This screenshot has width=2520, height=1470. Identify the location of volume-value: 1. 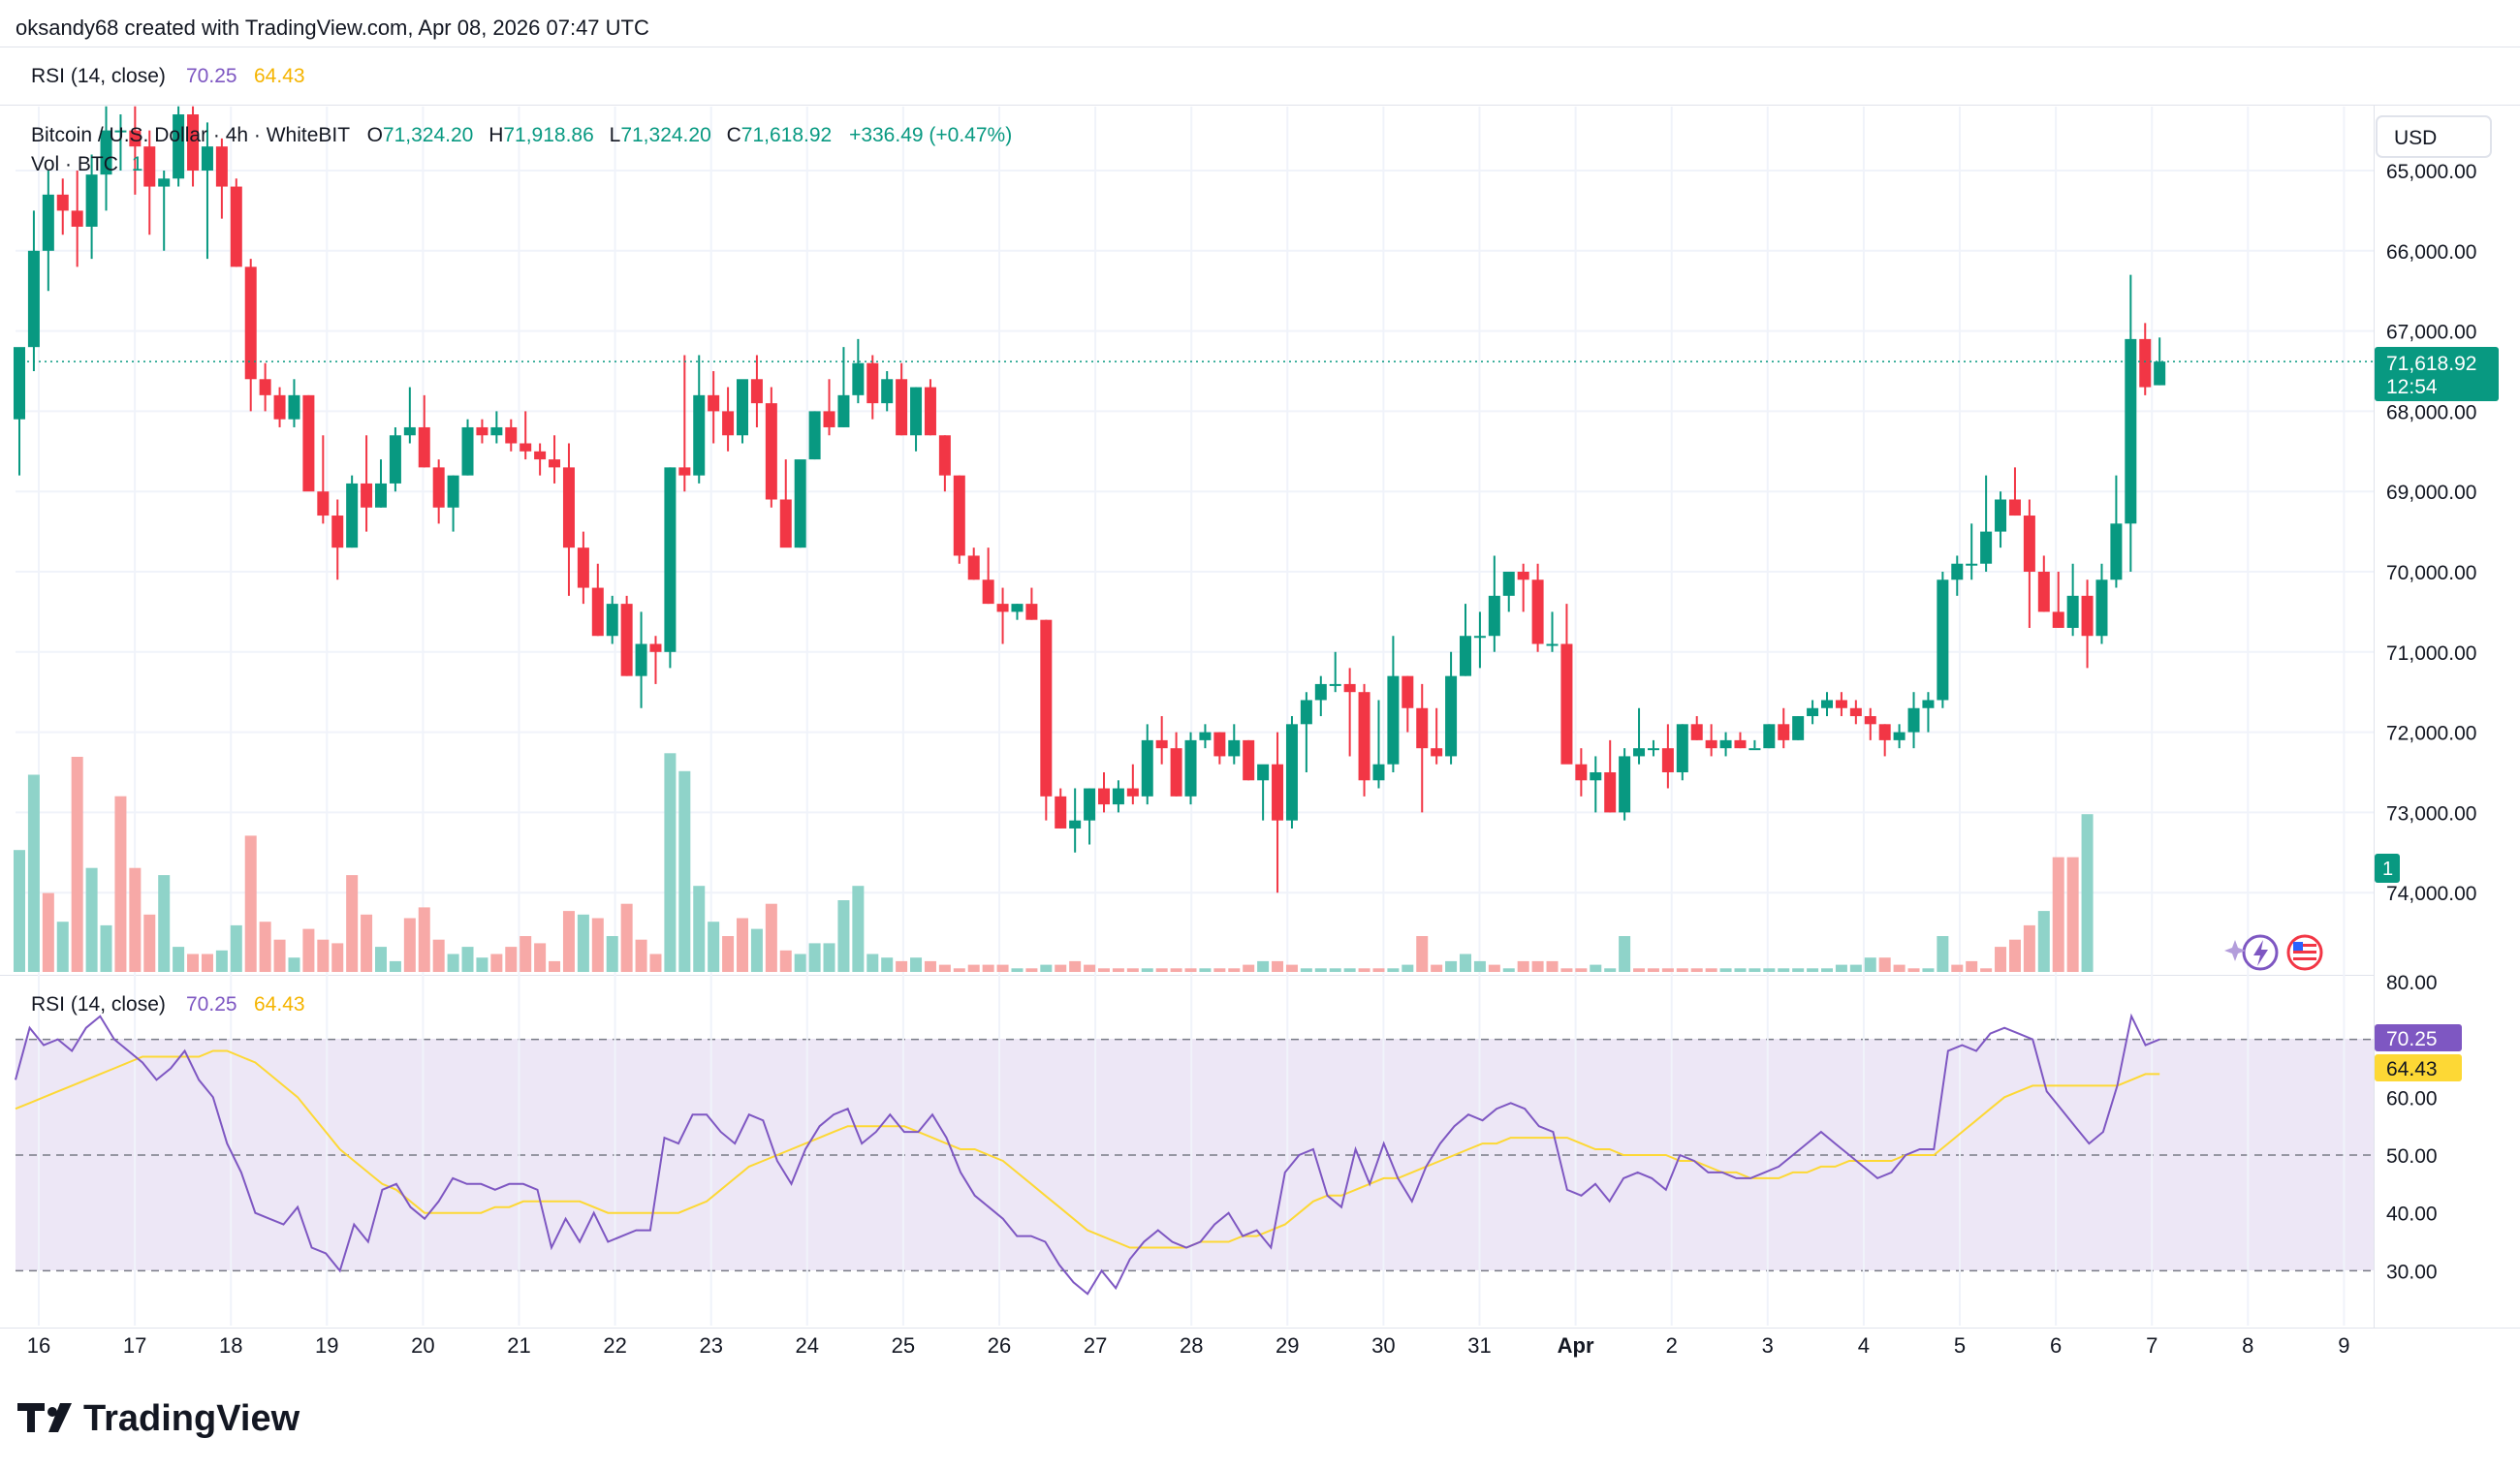
(137, 164).